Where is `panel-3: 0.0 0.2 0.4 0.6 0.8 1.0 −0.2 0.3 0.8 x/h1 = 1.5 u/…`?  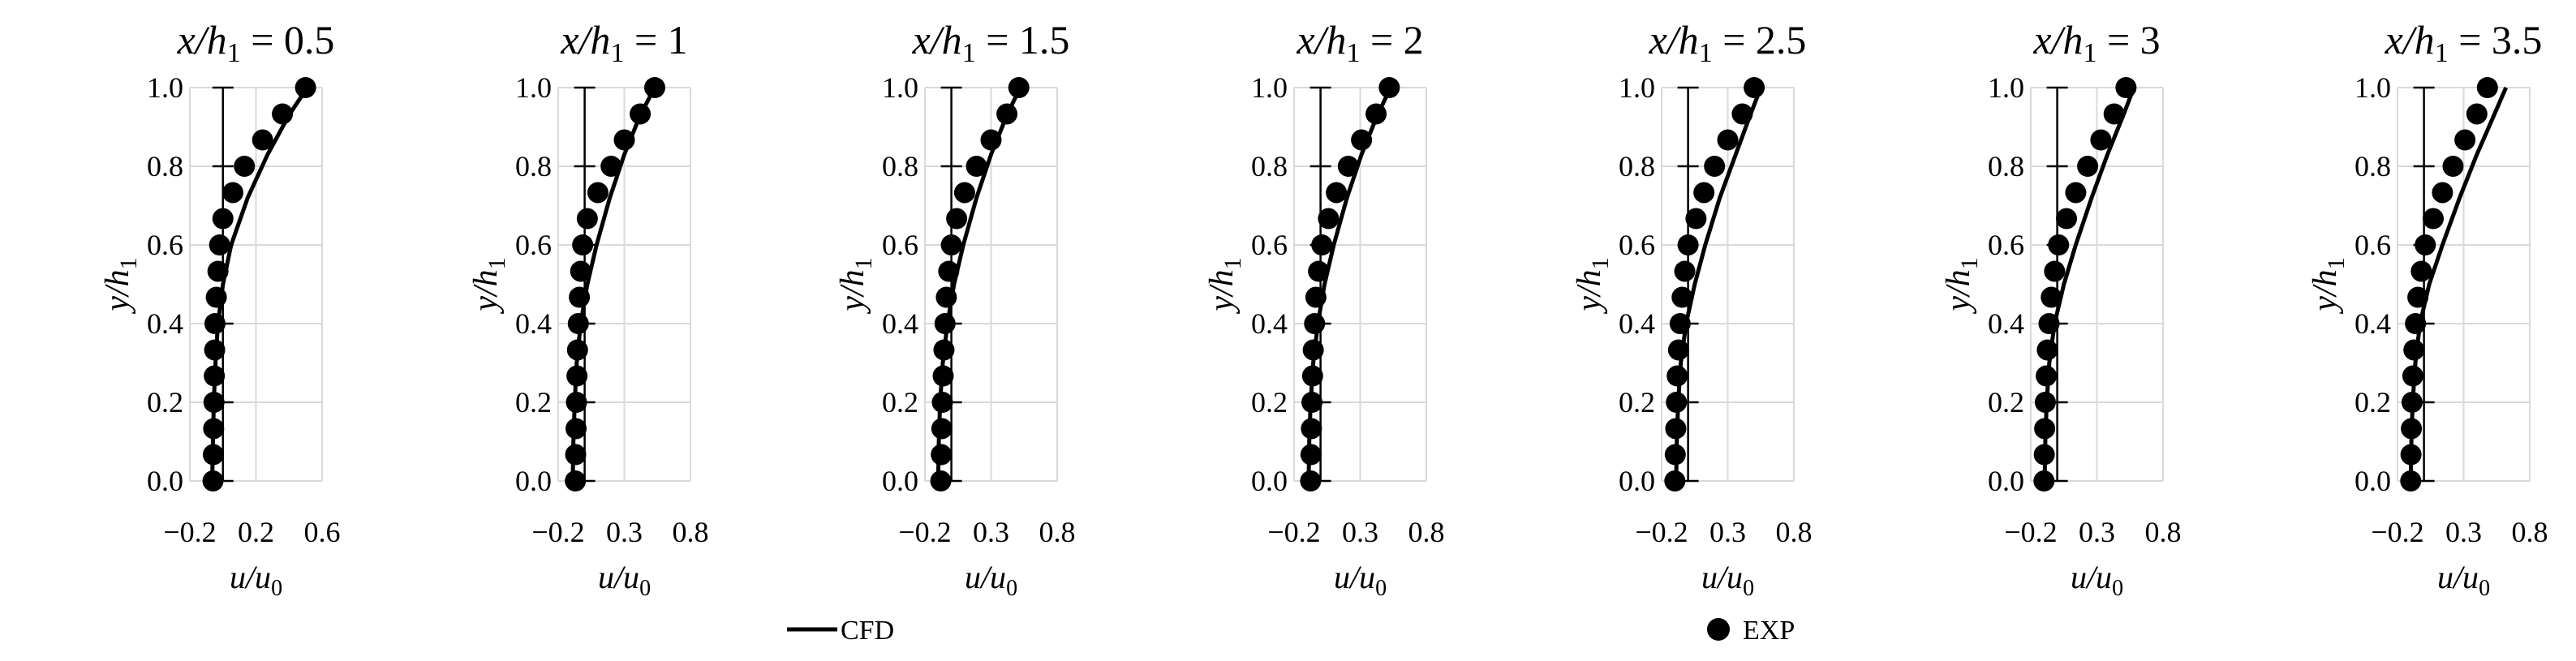 panel-3: 0.0 0.2 0.4 0.6 0.8 1.0 −0.2 0.3 0.8 x/h1 = 1.5 u/… is located at coordinates (955, 309).